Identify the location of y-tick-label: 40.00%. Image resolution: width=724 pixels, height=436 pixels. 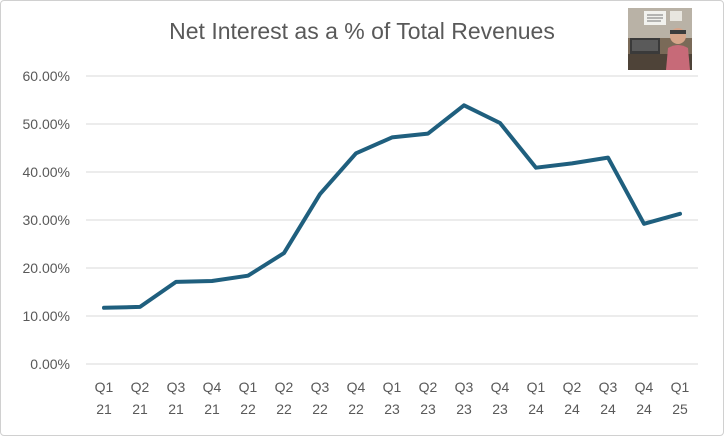
(46, 172).